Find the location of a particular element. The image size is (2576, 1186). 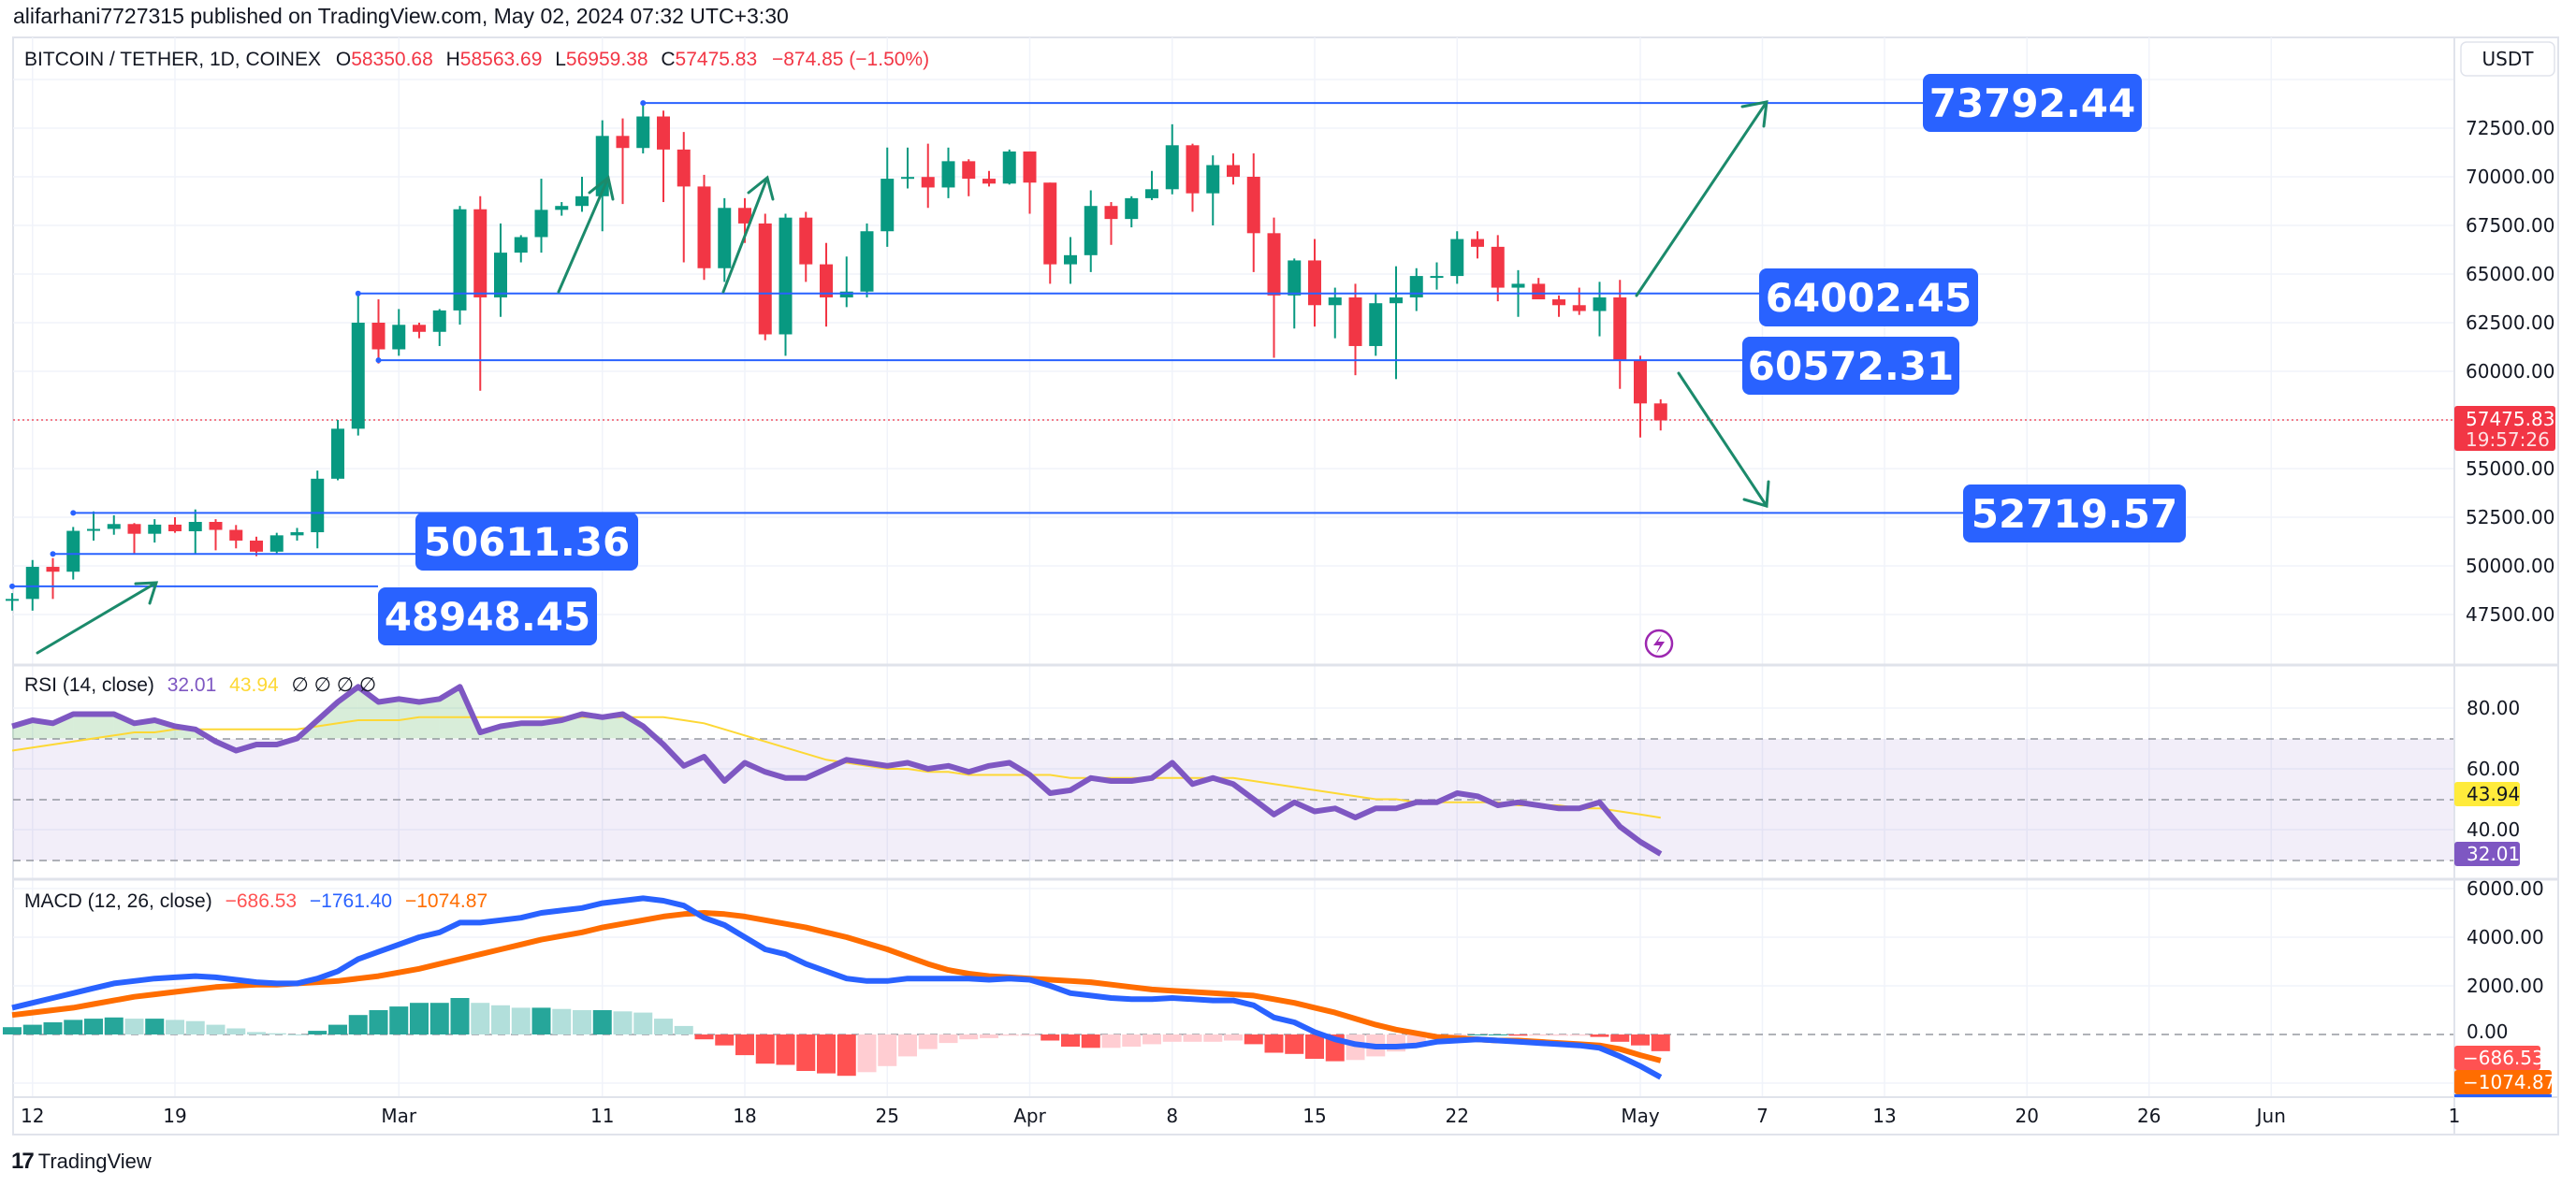

rsi-overbought-fill is located at coordinates (337, 713).